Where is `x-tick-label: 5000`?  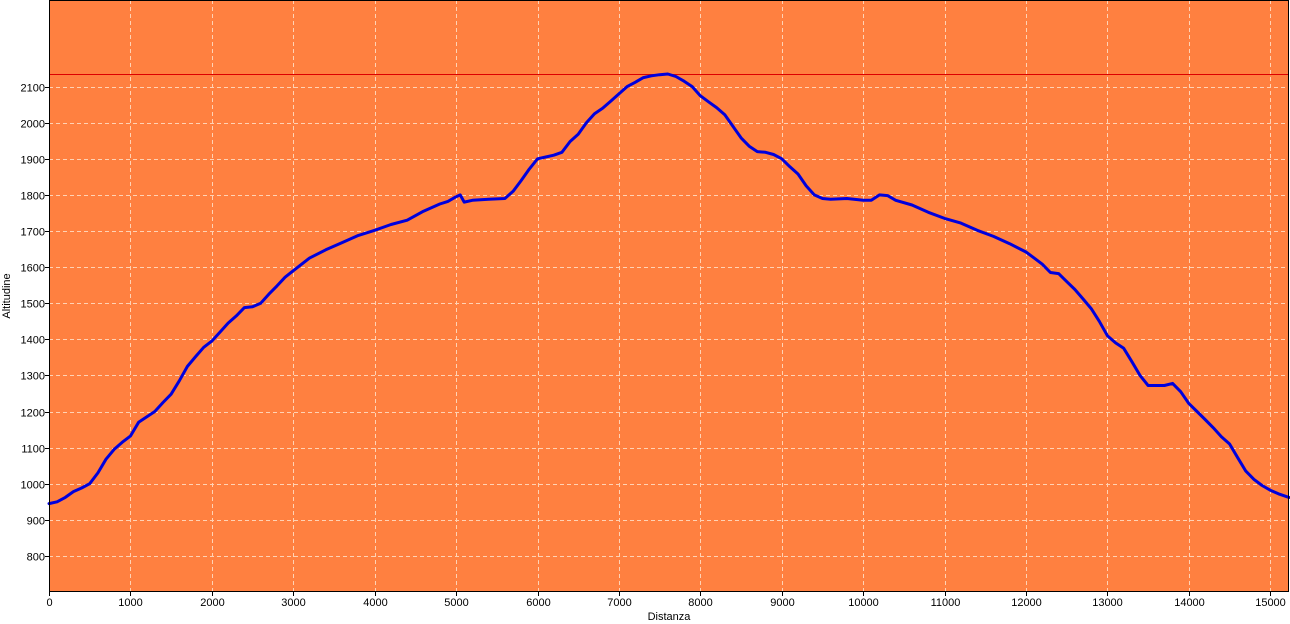
x-tick-label: 5000 is located at coordinates (456, 603).